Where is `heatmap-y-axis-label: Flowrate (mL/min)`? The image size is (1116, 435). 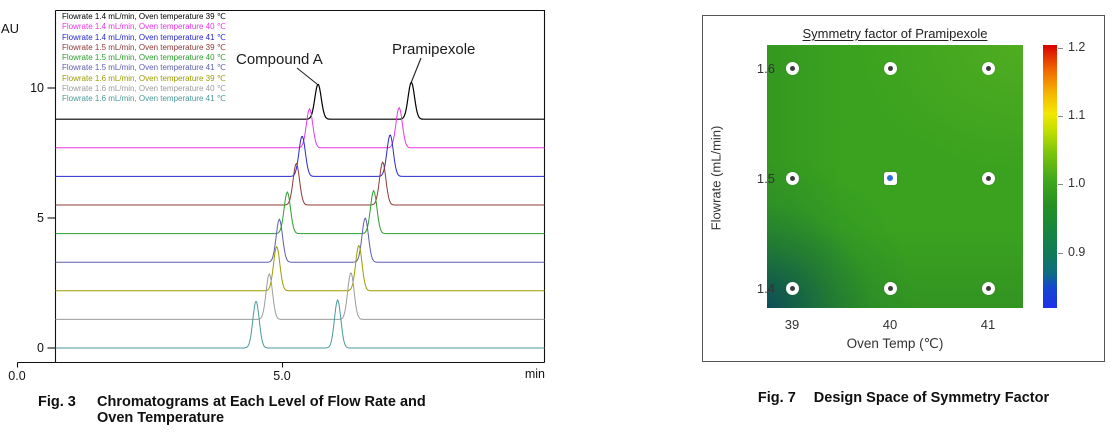
heatmap-y-axis-label: Flowrate (mL/min) is located at coordinates (716, 178).